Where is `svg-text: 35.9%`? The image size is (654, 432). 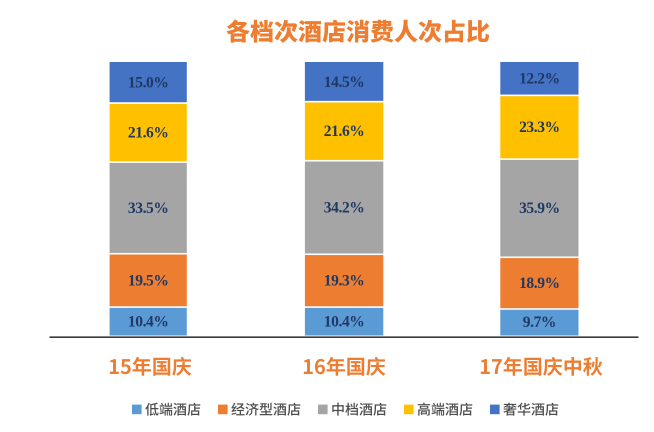 svg-text: 35.9% is located at coordinates (539, 208).